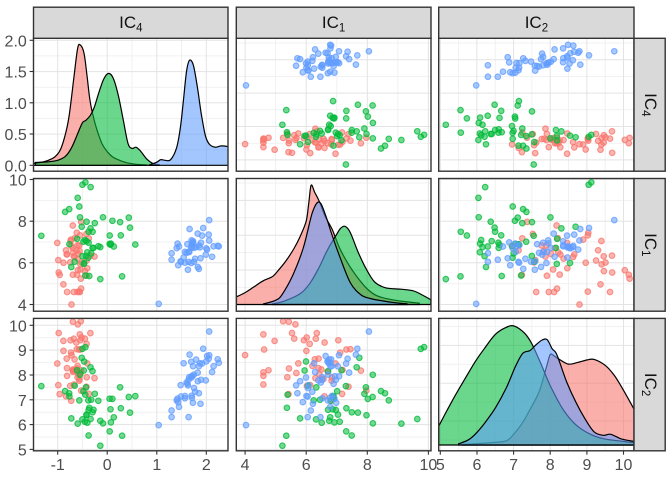 This screenshot has height=485, width=672. I want to click on svg-text: 2.0, so click(16, 41).